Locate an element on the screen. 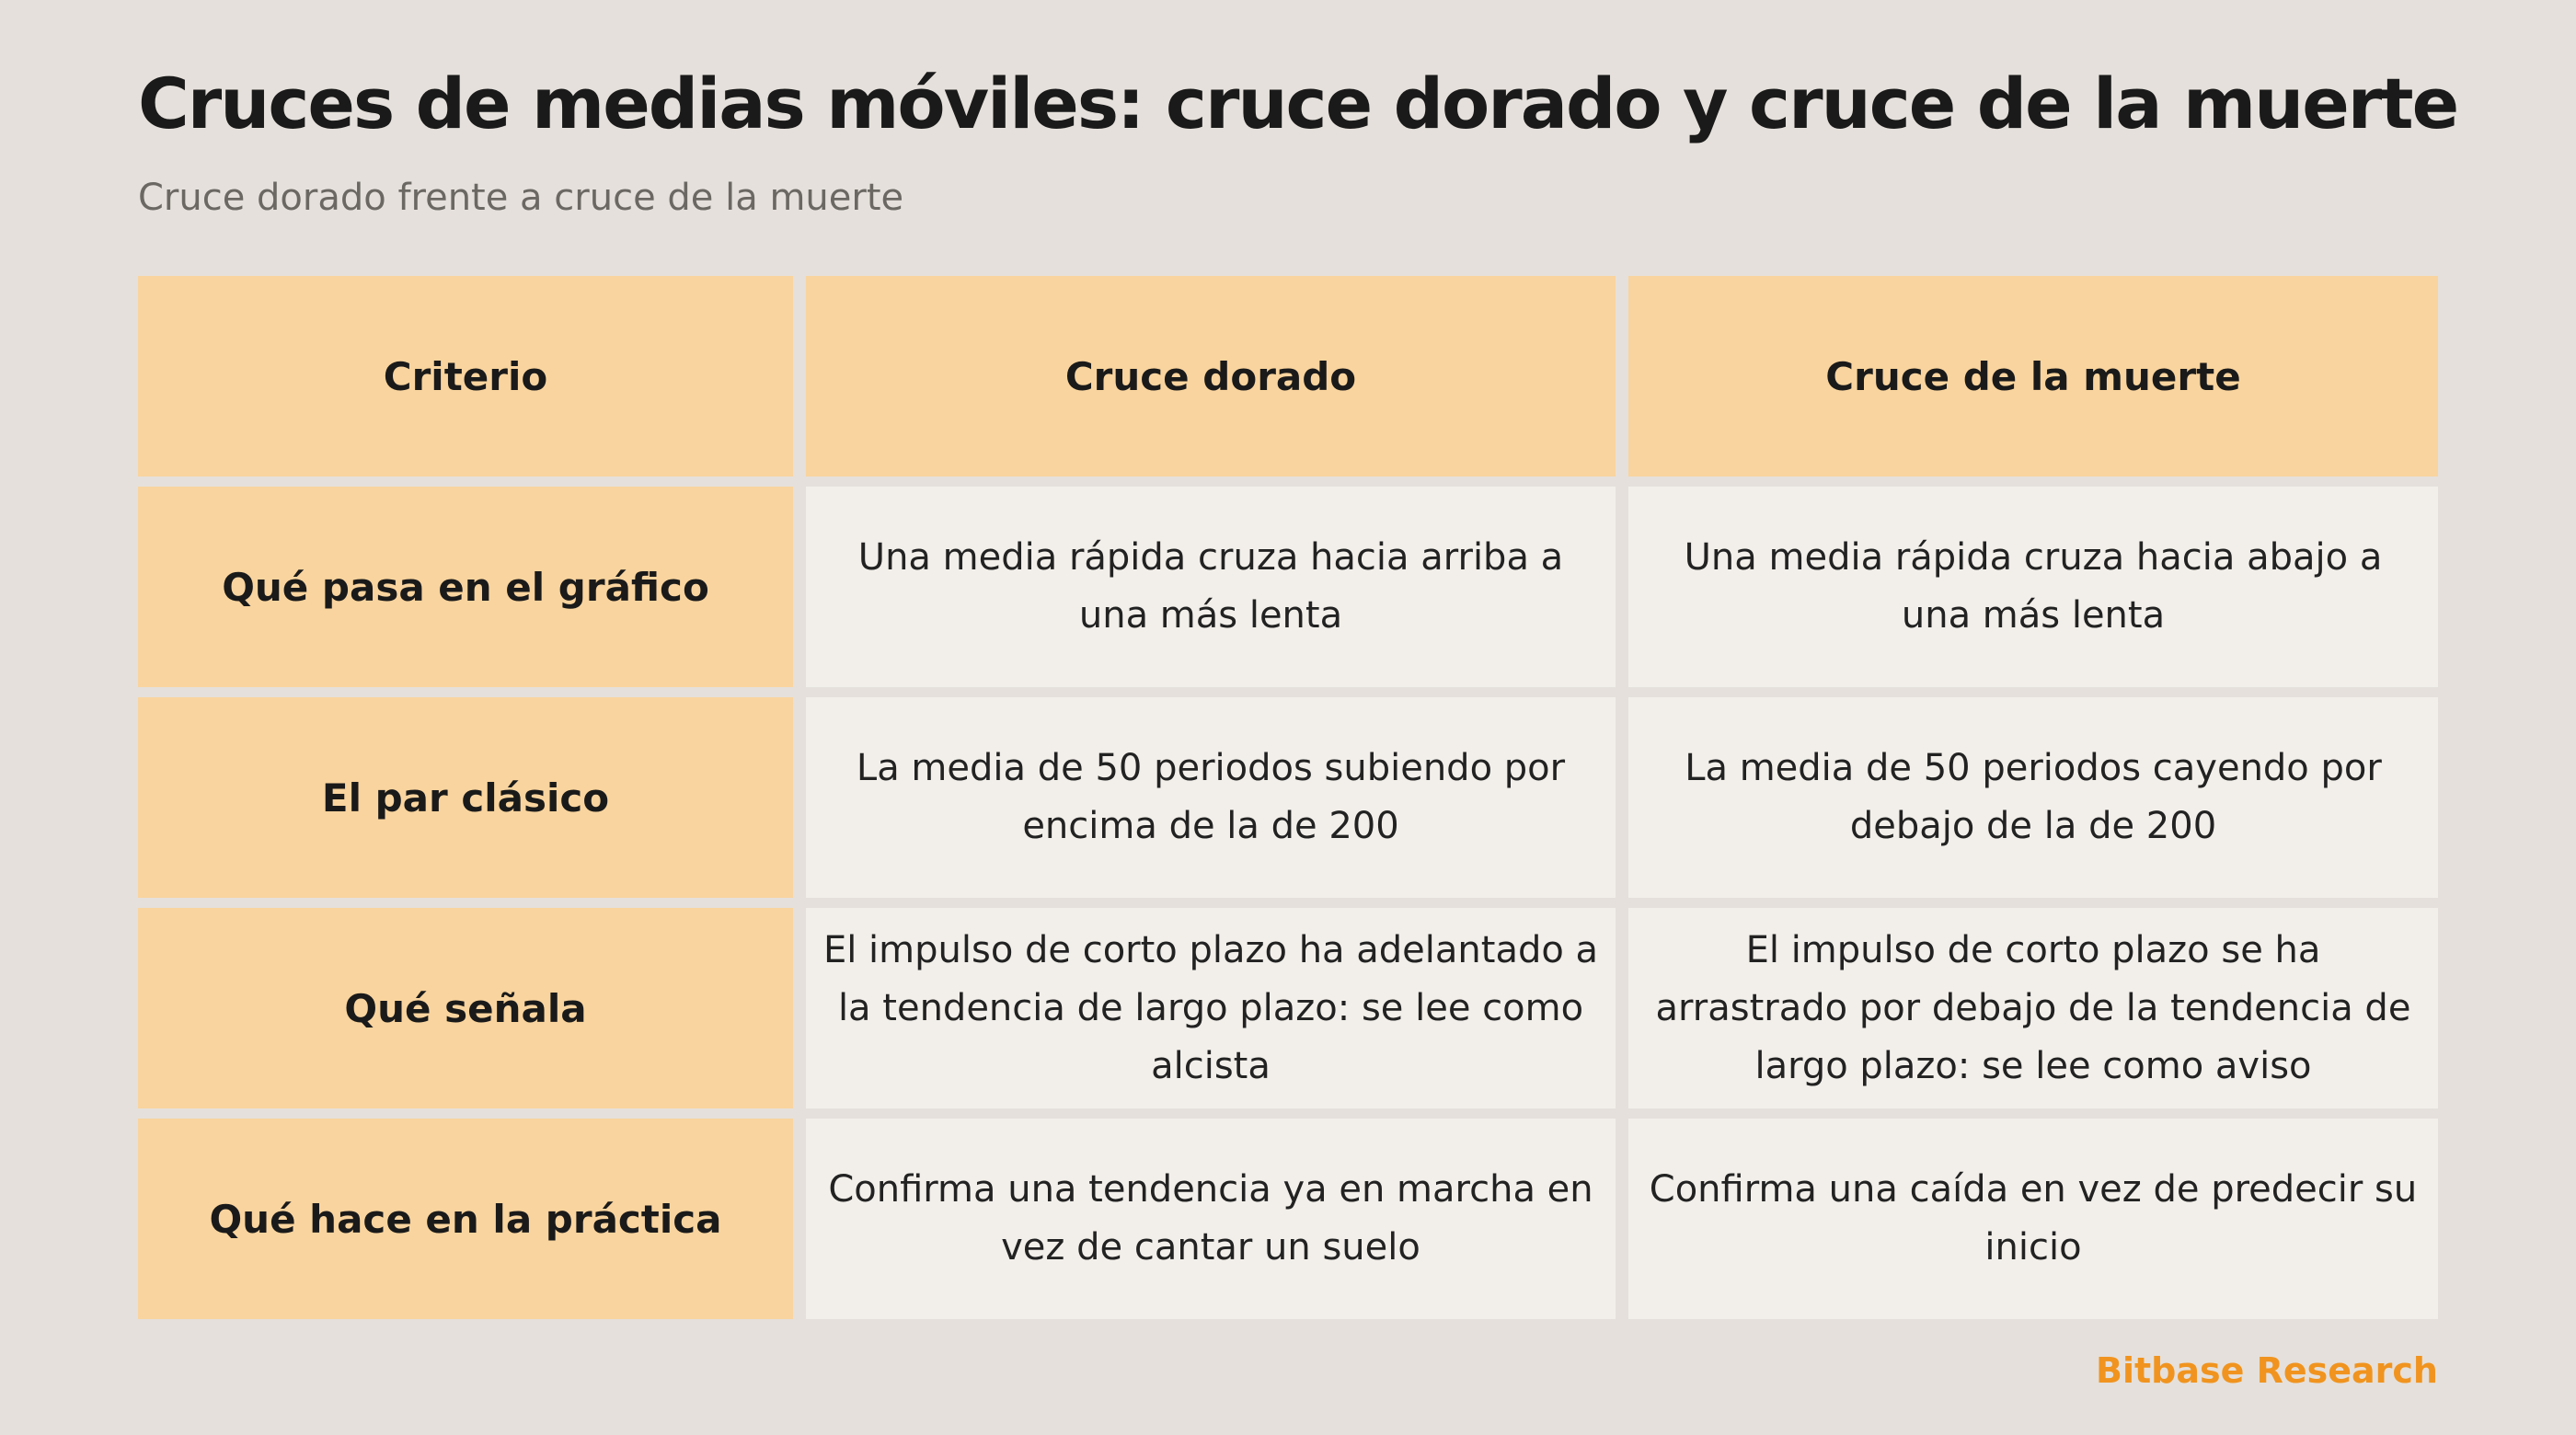 Image resolution: width=2576 pixels, height=1435 pixels. header-cruce-muerte: Cruce de la muerte is located at coordinates (2033, 376).